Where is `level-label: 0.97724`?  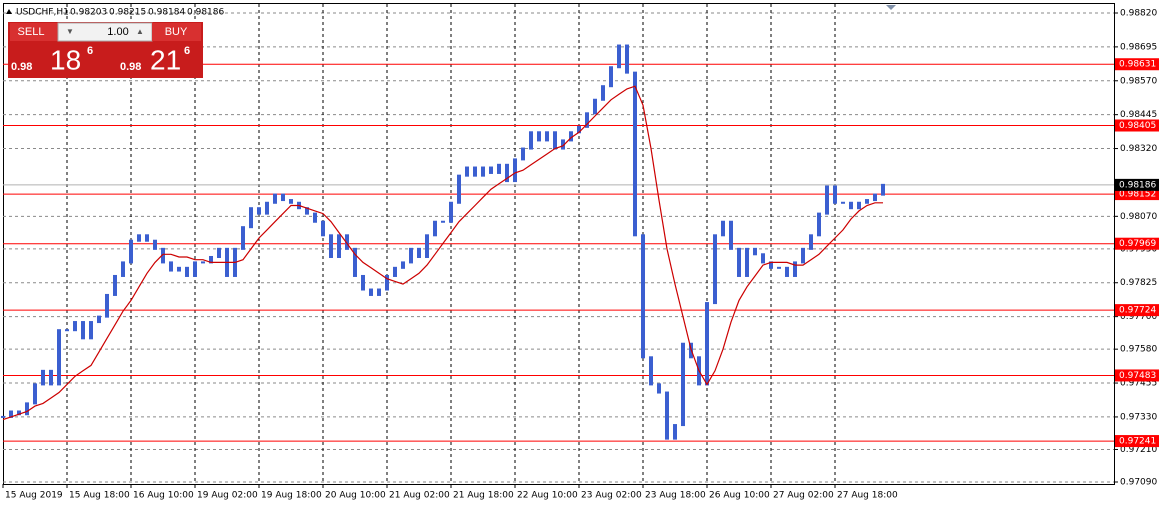 level-label: 0.97724 is located at coordinates (1137, 311).